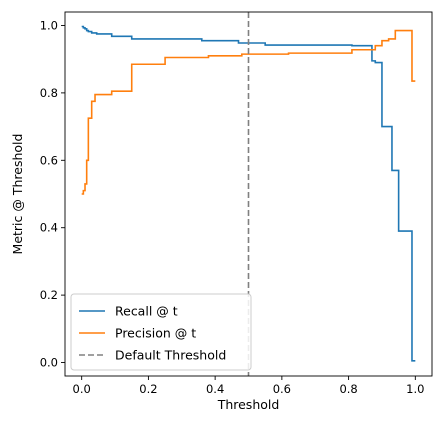  What do you see at coordinates (49, 160) in the screenshot?
I see `y-tick-label: 0.6` at bounding box center [49, 160].